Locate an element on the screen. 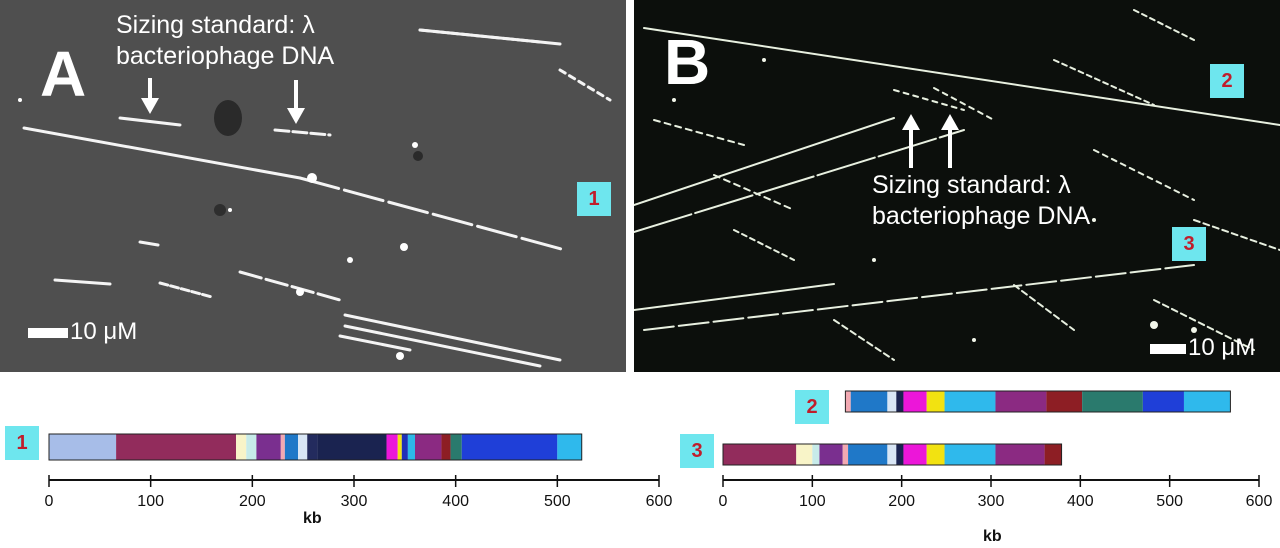 This screenshot has height=548, width=1280. axis-right-tick-label: 200 is located at coordinates (902, 501).